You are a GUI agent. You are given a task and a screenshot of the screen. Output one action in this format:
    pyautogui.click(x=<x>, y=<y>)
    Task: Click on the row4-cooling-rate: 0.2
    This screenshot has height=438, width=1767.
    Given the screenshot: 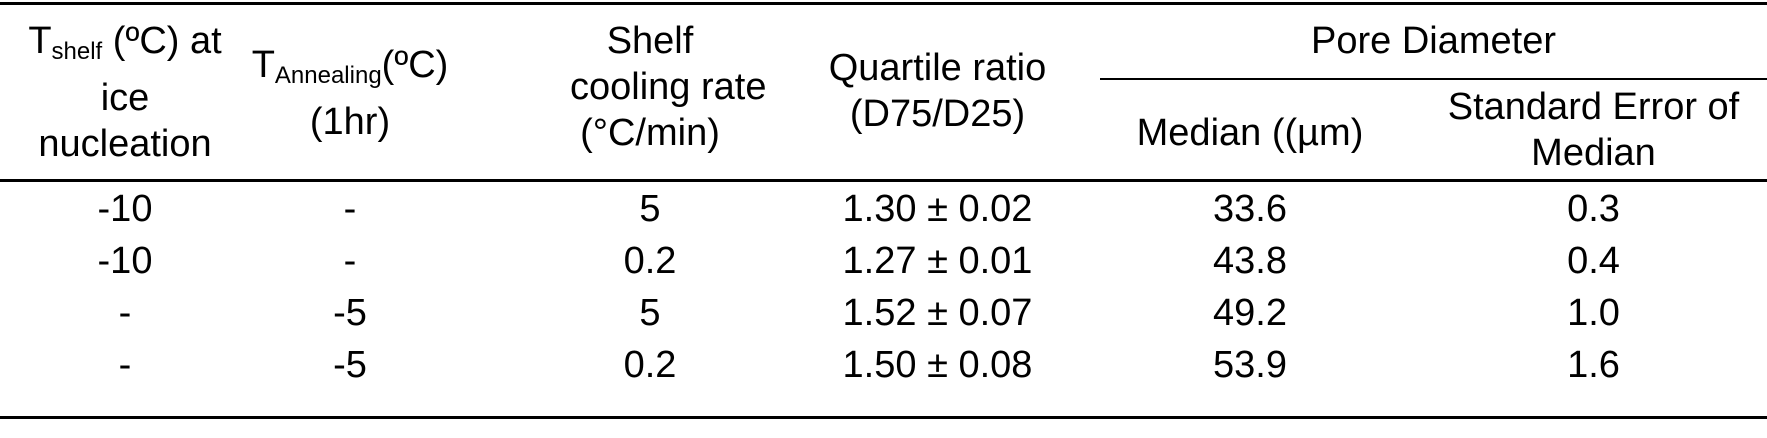 What is the action you would take?
    pyautogui.click(x=650, y=365)
    